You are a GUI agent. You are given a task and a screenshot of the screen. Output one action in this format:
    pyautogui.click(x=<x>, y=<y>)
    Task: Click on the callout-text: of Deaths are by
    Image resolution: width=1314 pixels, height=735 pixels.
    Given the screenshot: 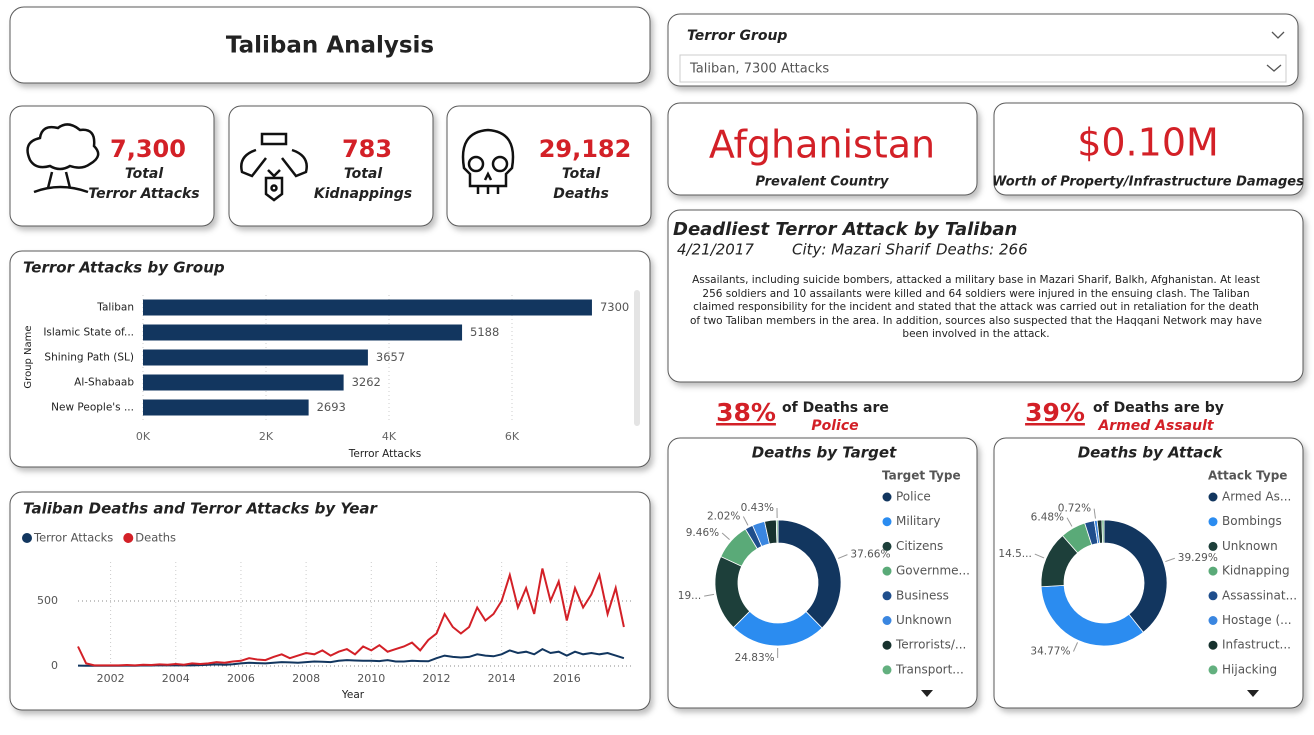 What is the action you would take?
    pyautogui.click(x=1158, y=408)
    